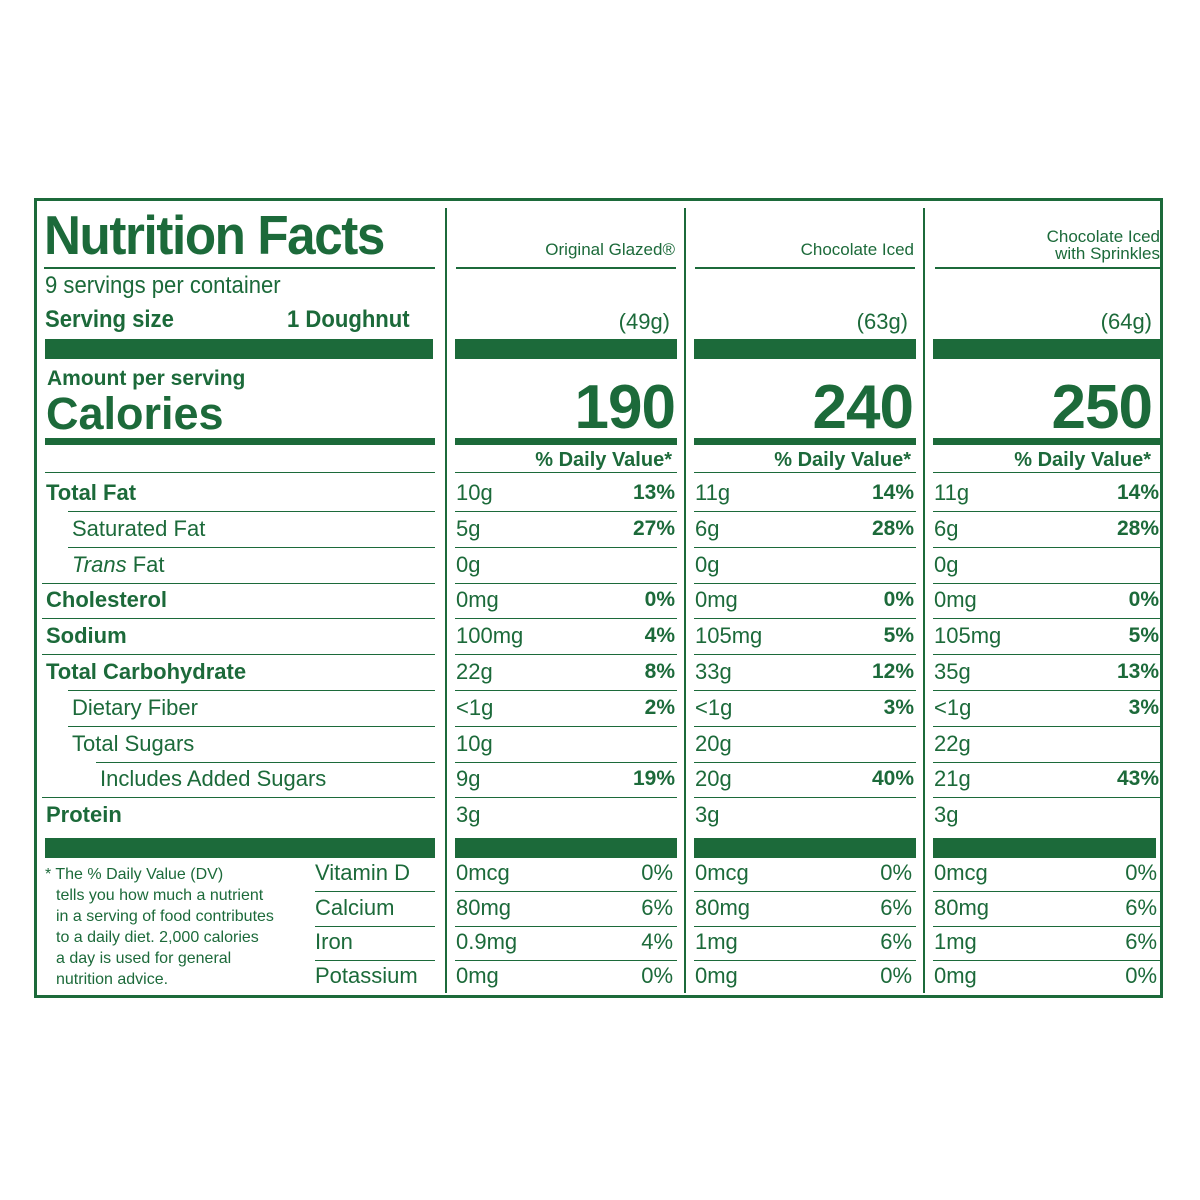 Image resolution: width=1200 pixels, height=1200 pixels. I want to click on nutrient-label: Trans Fat, so click(118, 565).